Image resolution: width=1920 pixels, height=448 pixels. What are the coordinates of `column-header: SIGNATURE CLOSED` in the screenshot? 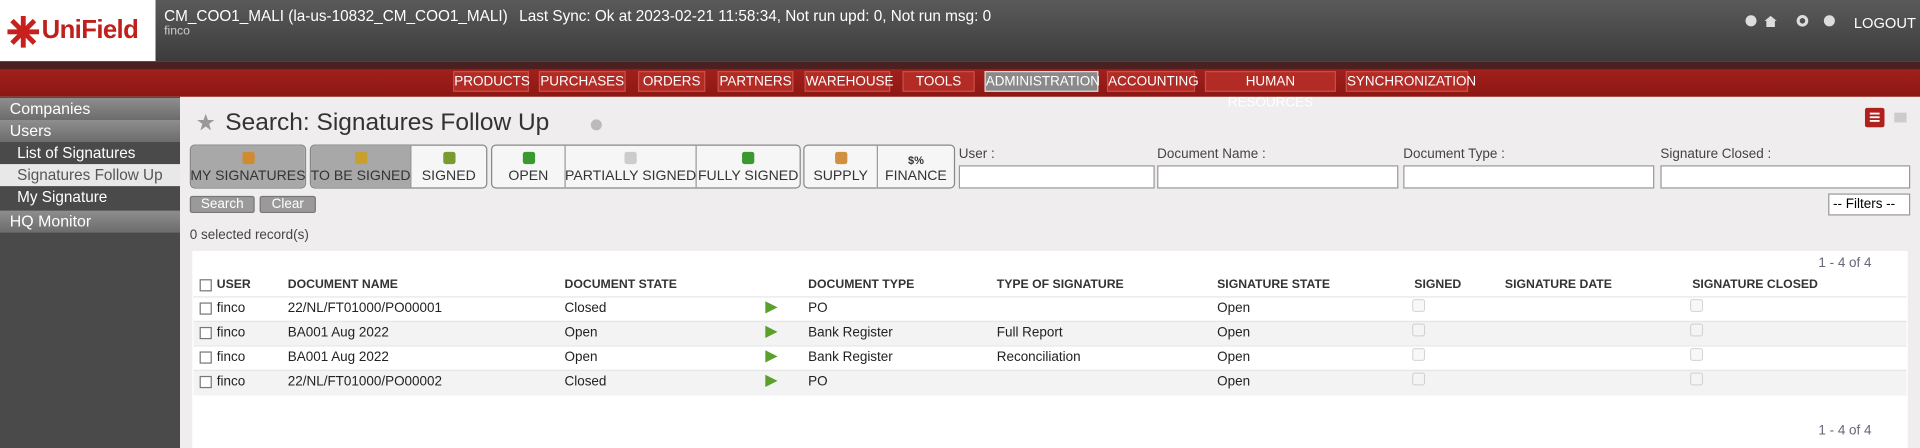 It's located at (1755, 284).